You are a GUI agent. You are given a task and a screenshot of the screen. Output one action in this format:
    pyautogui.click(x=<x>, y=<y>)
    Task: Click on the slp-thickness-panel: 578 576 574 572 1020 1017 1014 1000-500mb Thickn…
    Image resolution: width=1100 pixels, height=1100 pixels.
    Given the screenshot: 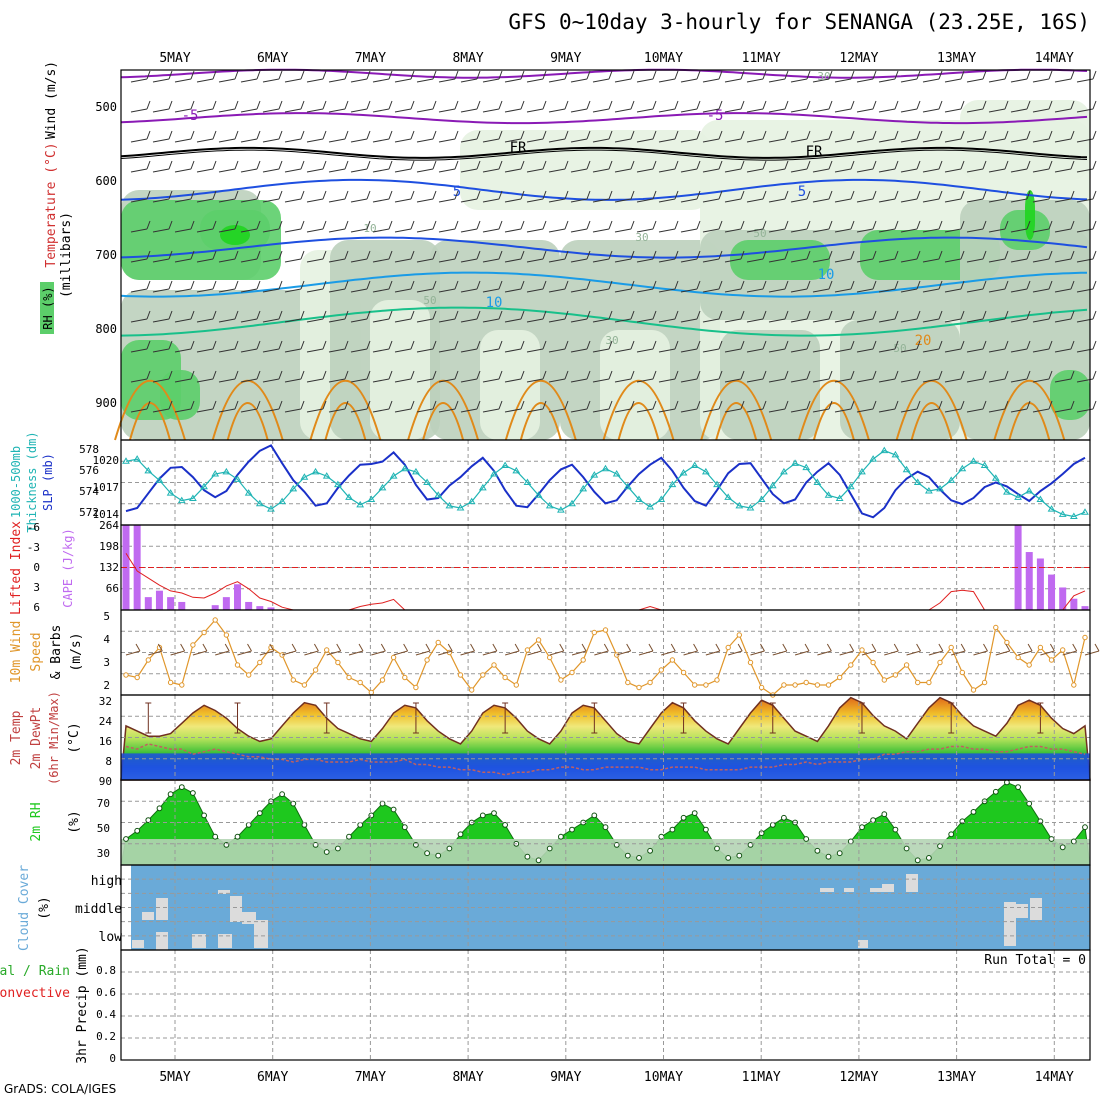 What is the action you would take?
    pyautogui.click(x=549, y=482)
    